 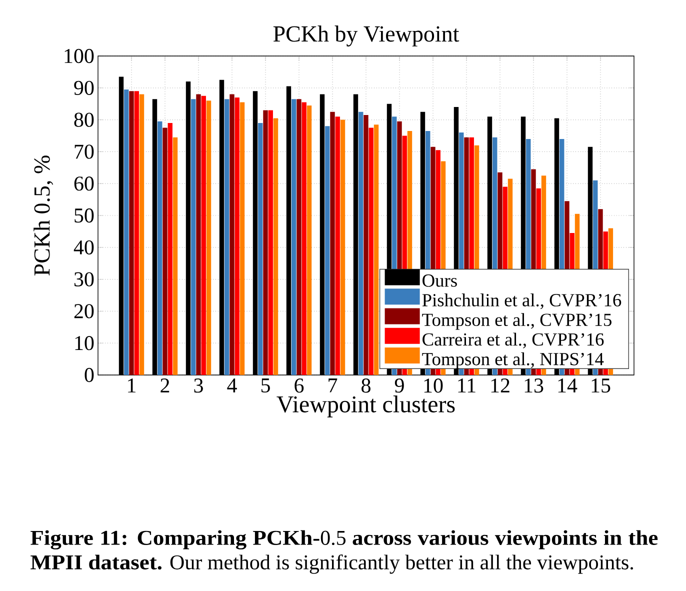 I want to click on legend-label: Carreira et al., CVPR’16, so click(x=513, y=340).